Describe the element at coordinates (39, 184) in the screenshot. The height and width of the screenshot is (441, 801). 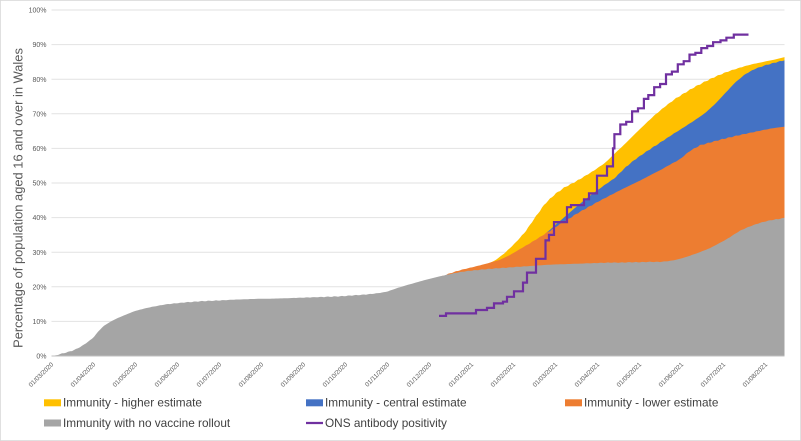
I see `svg-text: 50%` at that location.